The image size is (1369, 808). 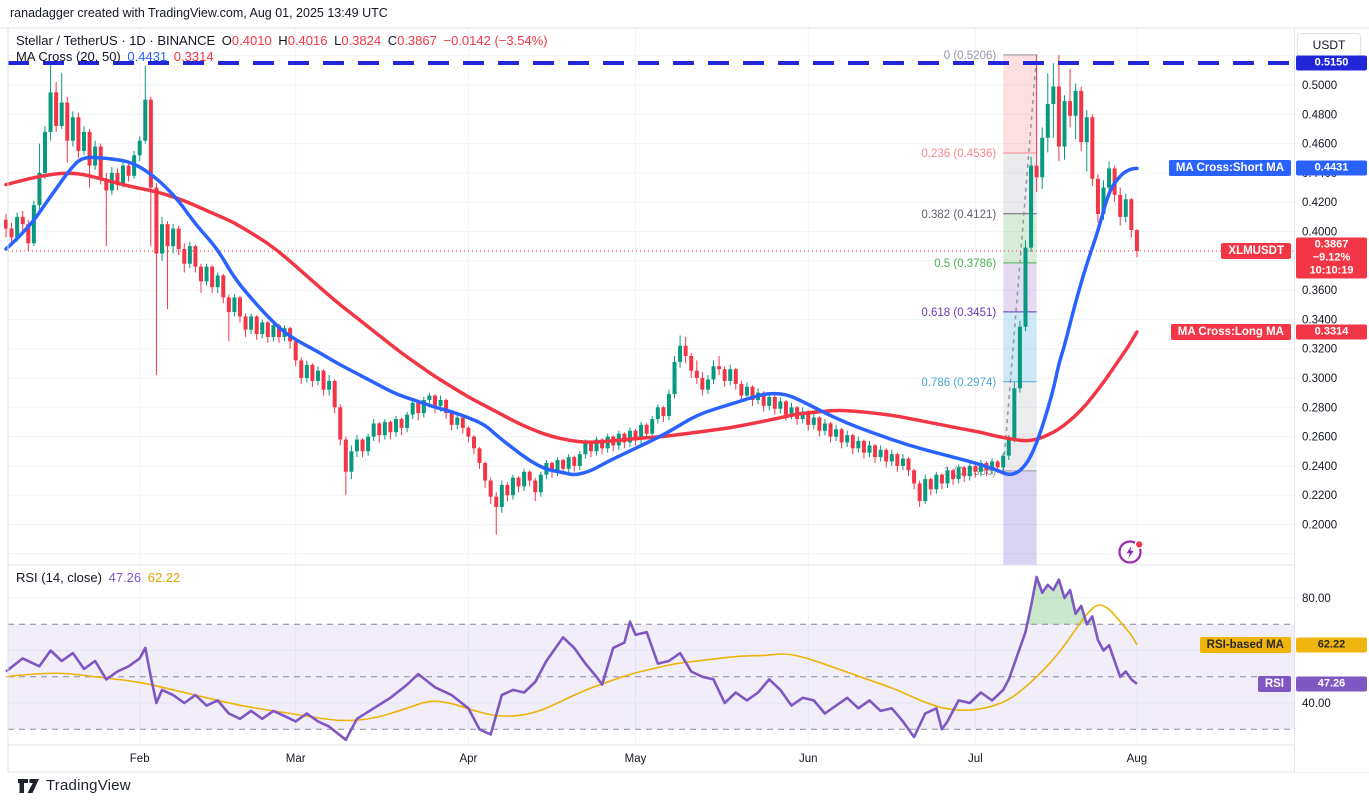 What do you see at coordinates (1331, 63) in the screenshot?
I see `dashed-line-price-box: 0.5150` at bounding box center [1331, 63].